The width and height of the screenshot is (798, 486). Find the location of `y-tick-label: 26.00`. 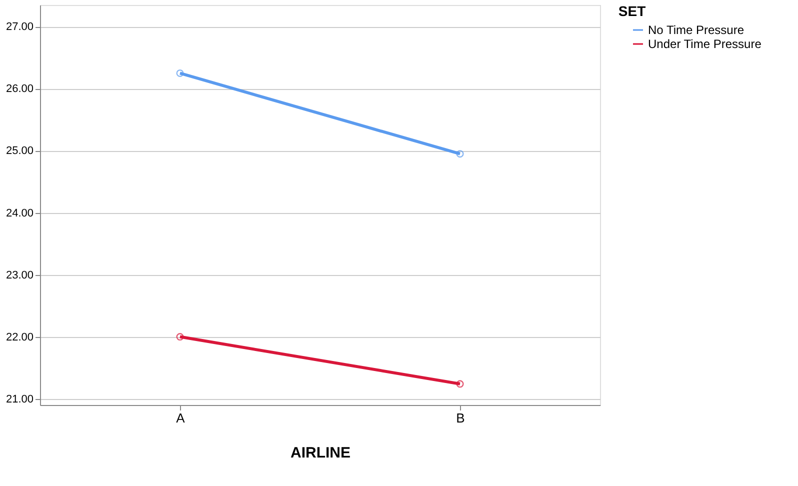

y-tick-label: 26.00 is located at coordinates (20, 89).